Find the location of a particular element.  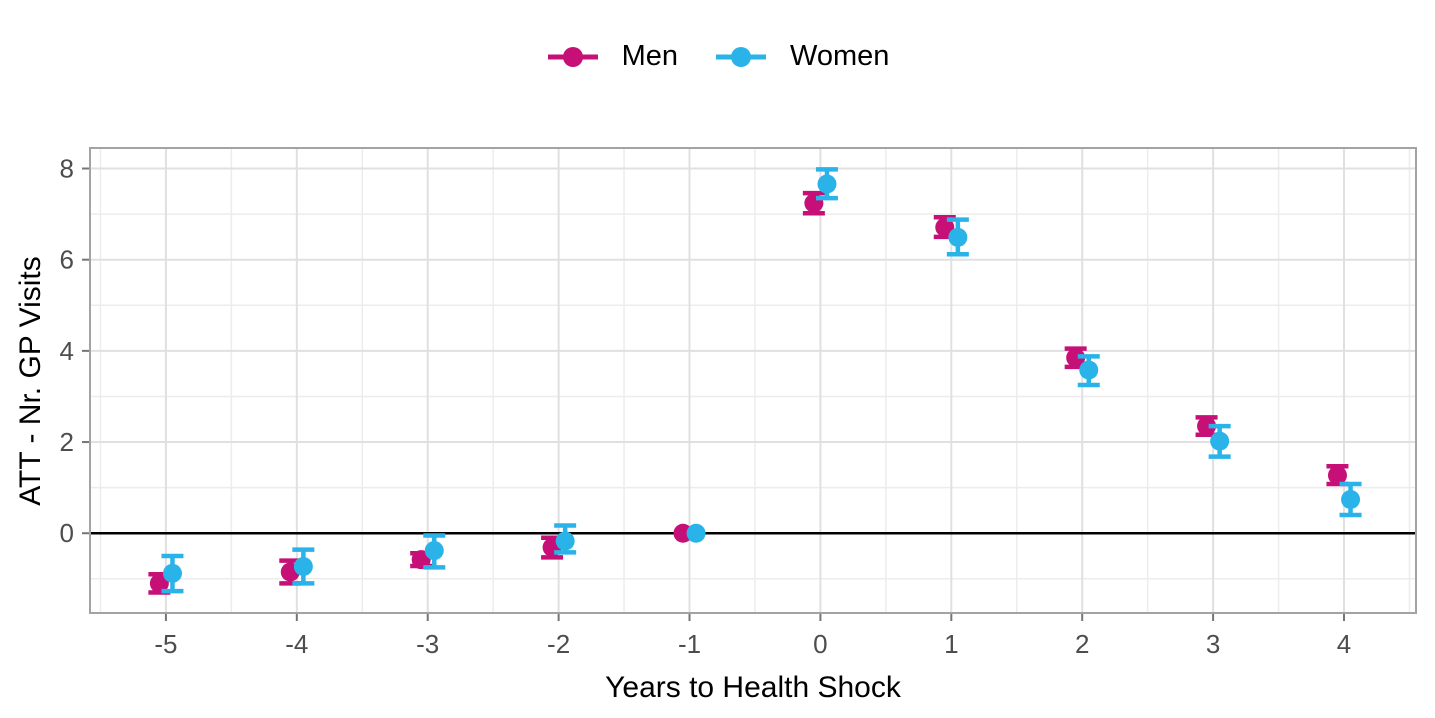

x-tick-label: 4 is located at coordinates (1344, 644).